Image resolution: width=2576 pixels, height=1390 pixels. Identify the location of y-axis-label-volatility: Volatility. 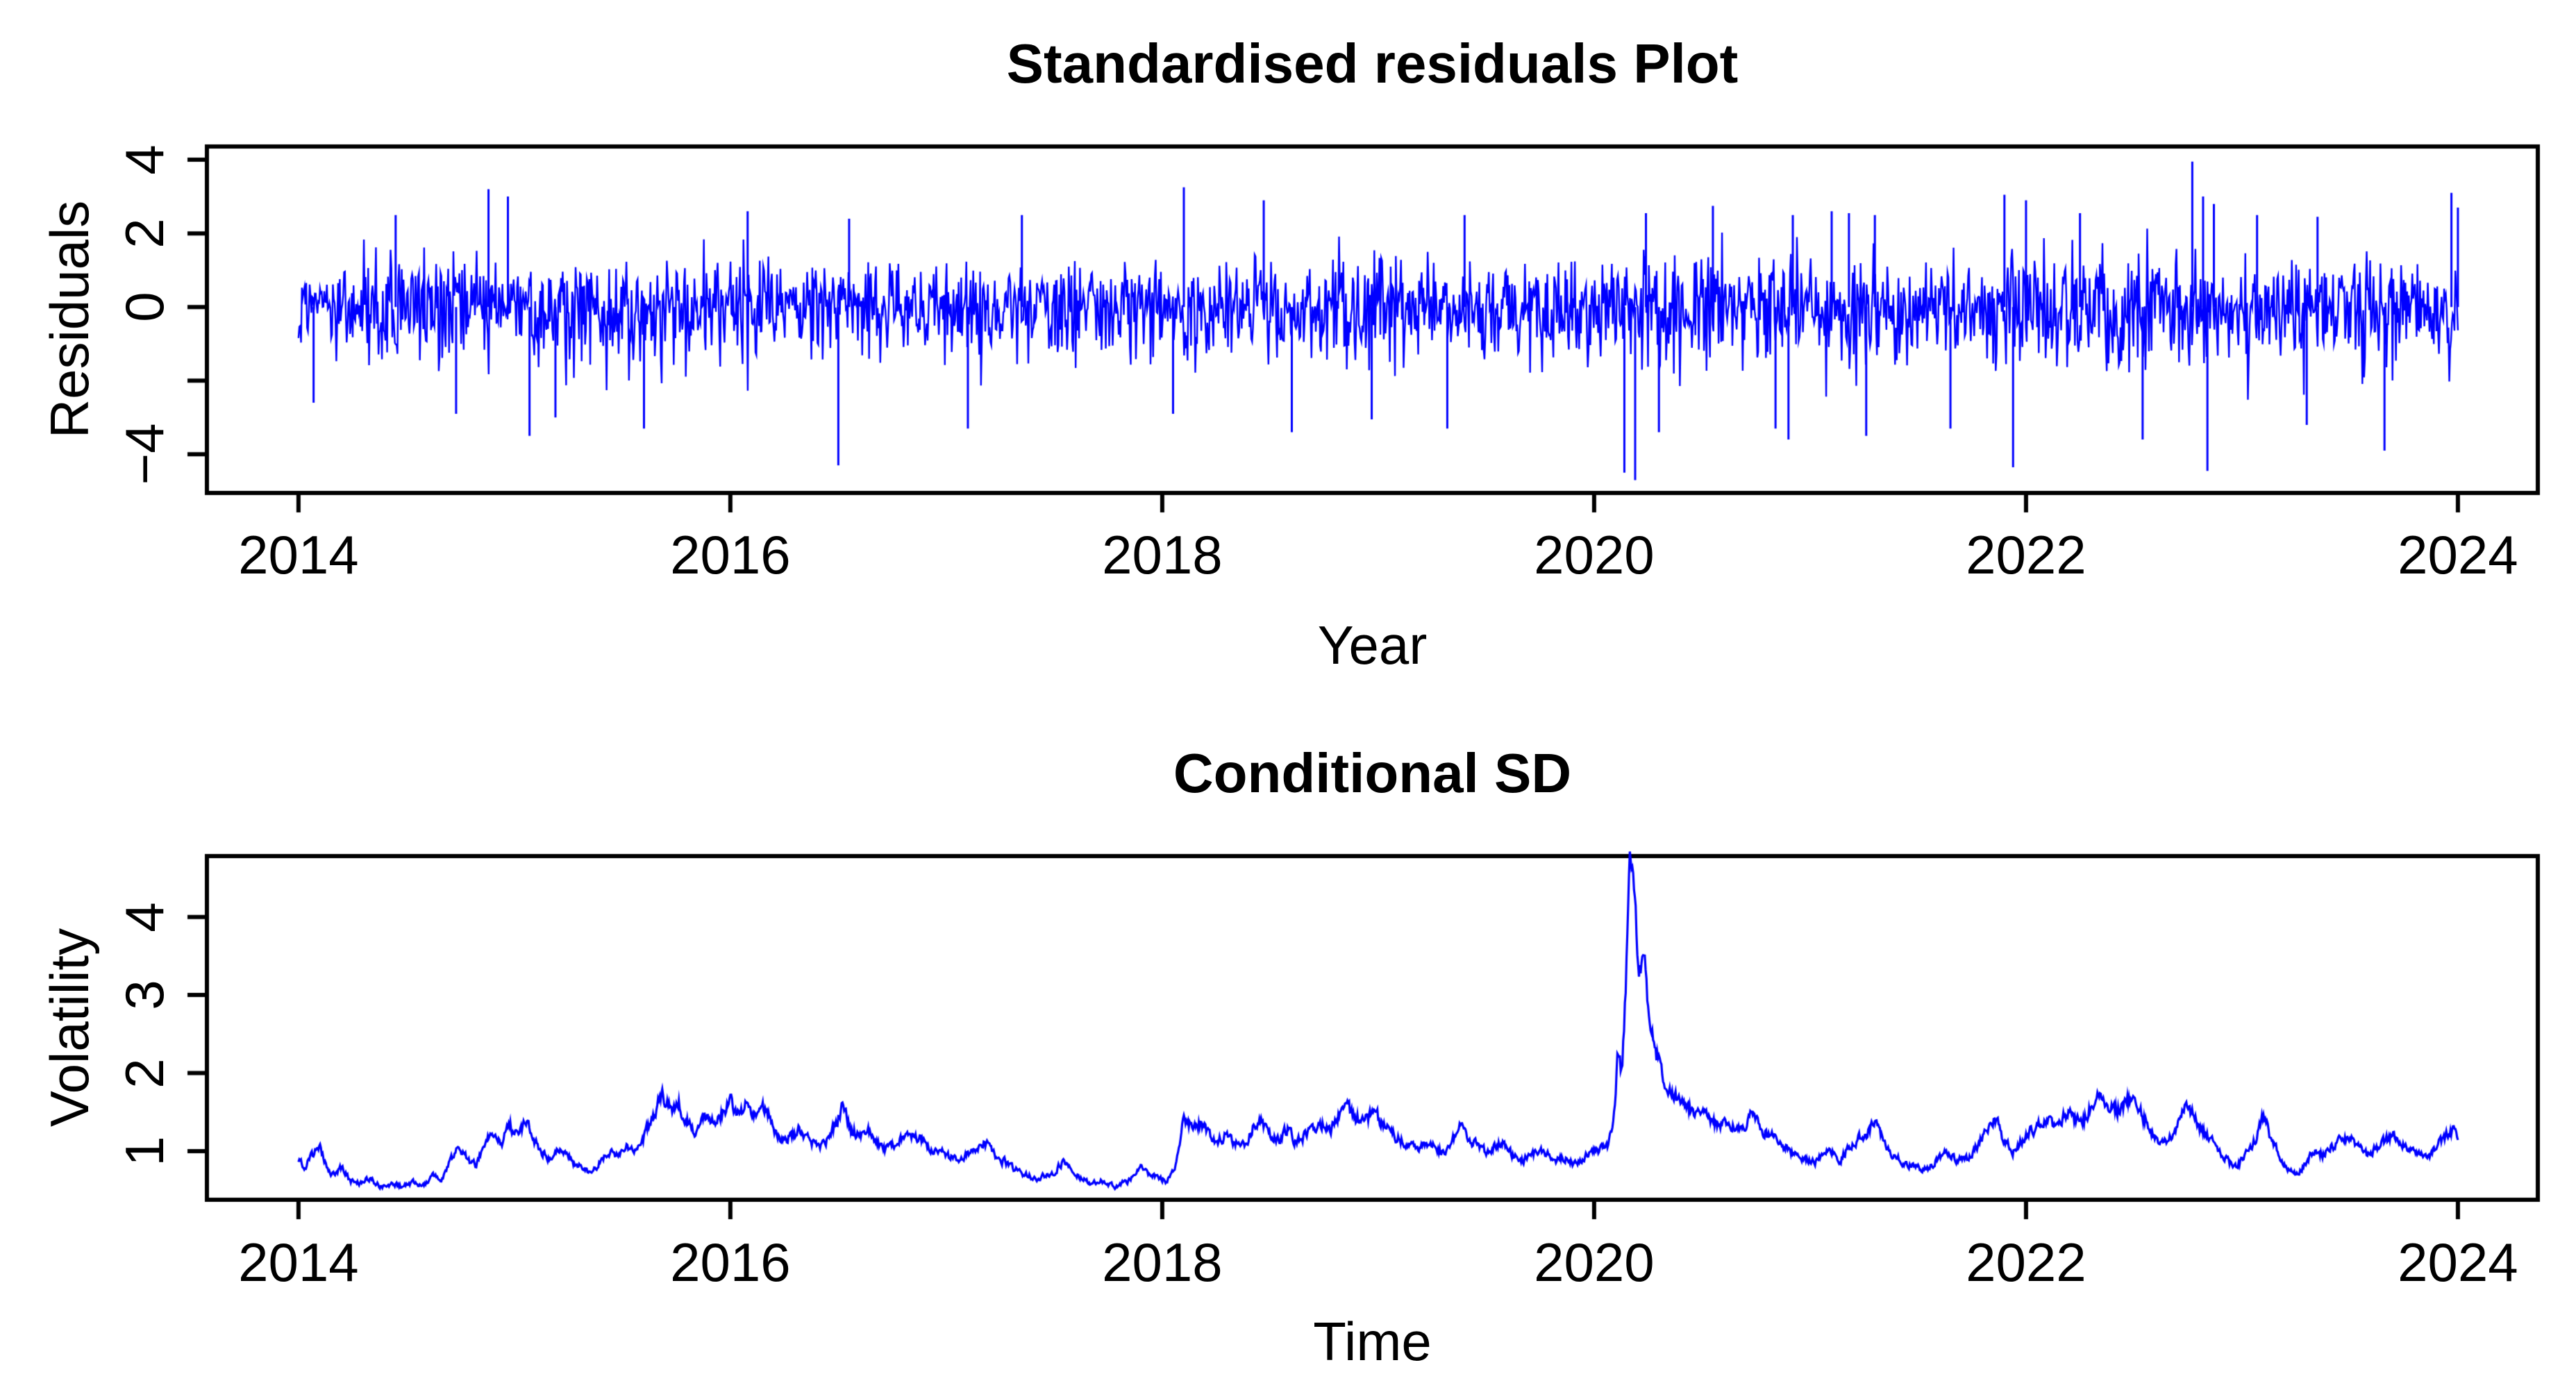
(69, 1028).